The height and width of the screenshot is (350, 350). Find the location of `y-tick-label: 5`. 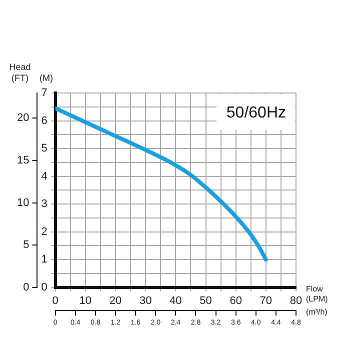

y-tick-label: 5 is located at coordinates (44, 148).